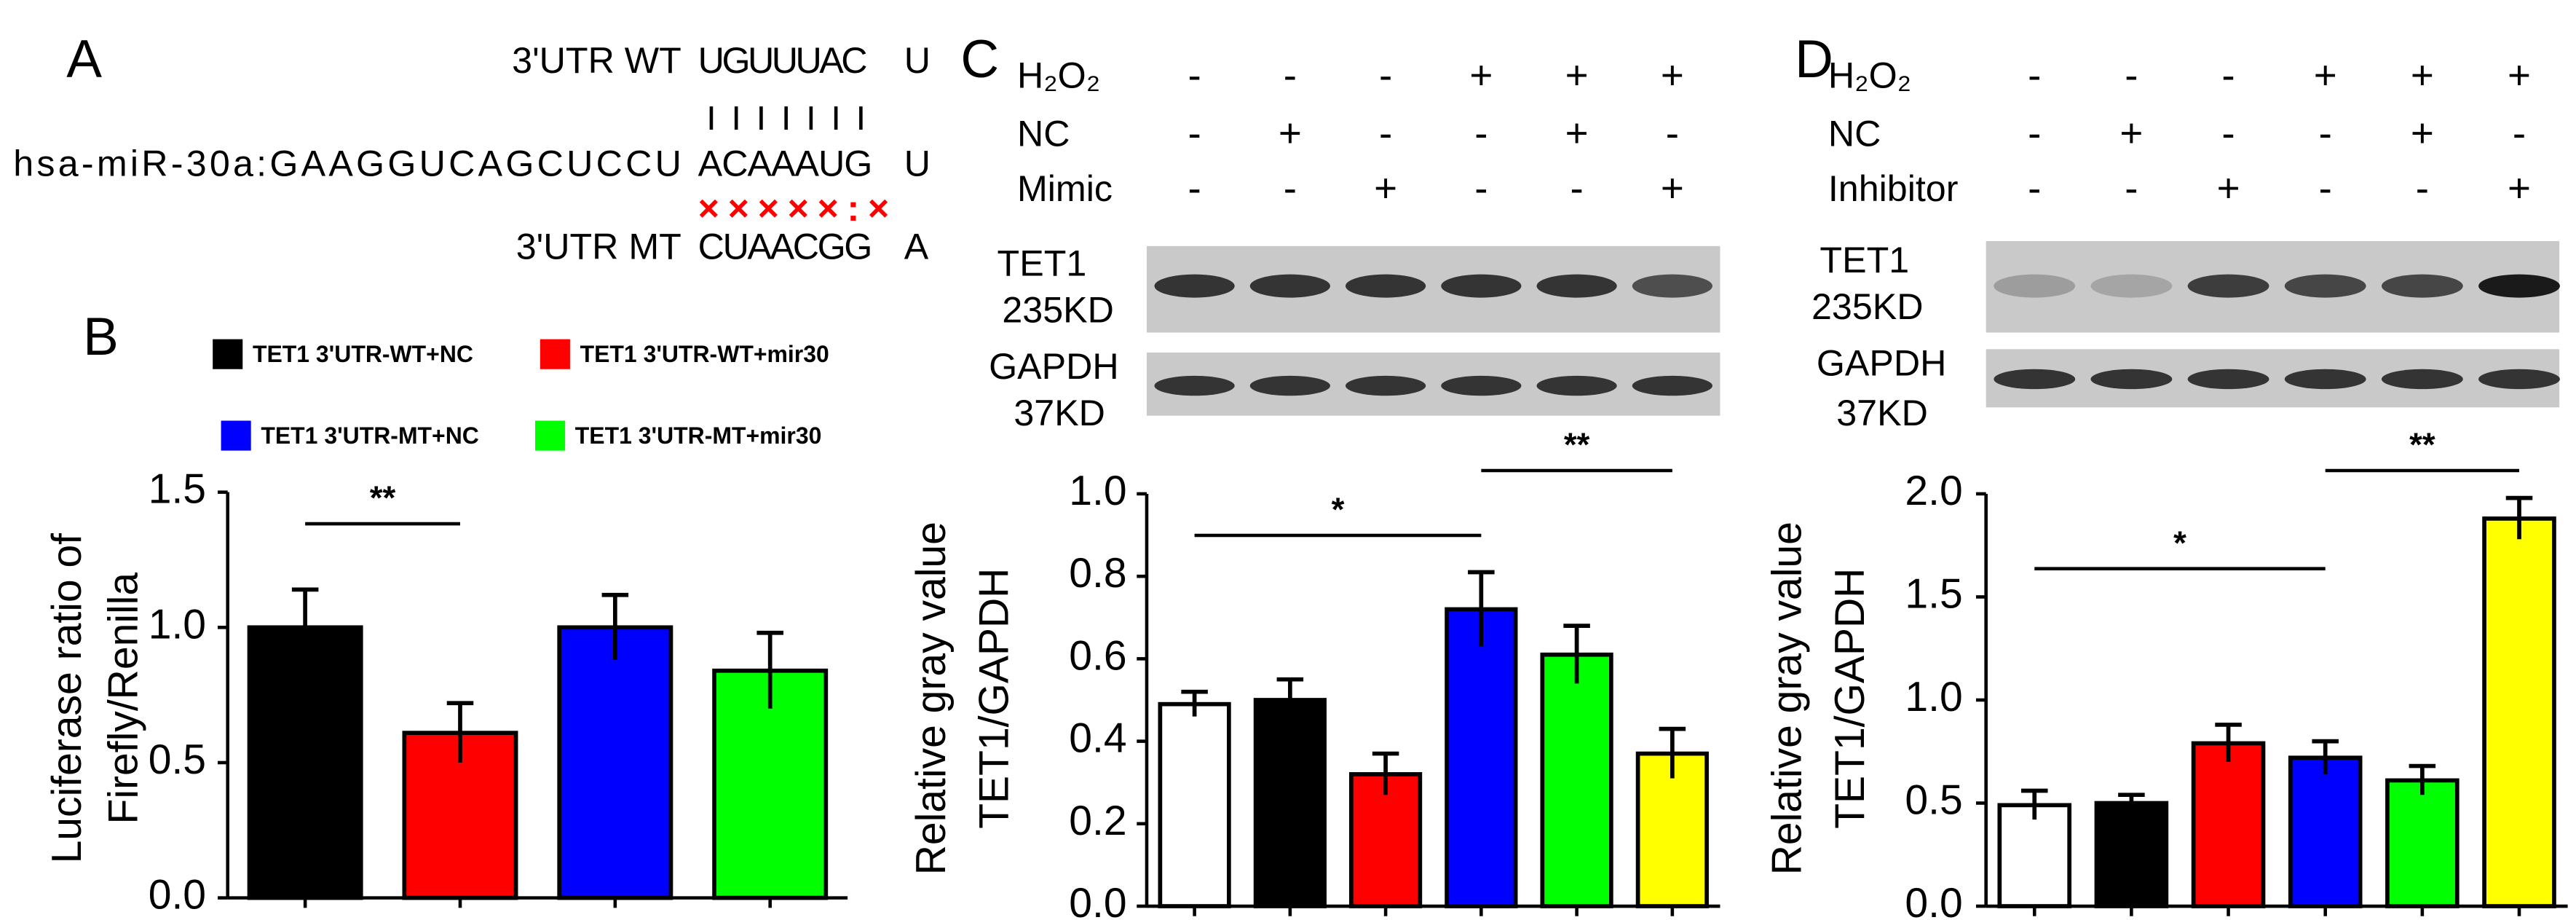 The width and height of the screenshot is (2576, 920). What do you see at coordinates (1868, 306) in the screenshot?
I see `blot-label: 235KD` at bounding box center [1868, 306].